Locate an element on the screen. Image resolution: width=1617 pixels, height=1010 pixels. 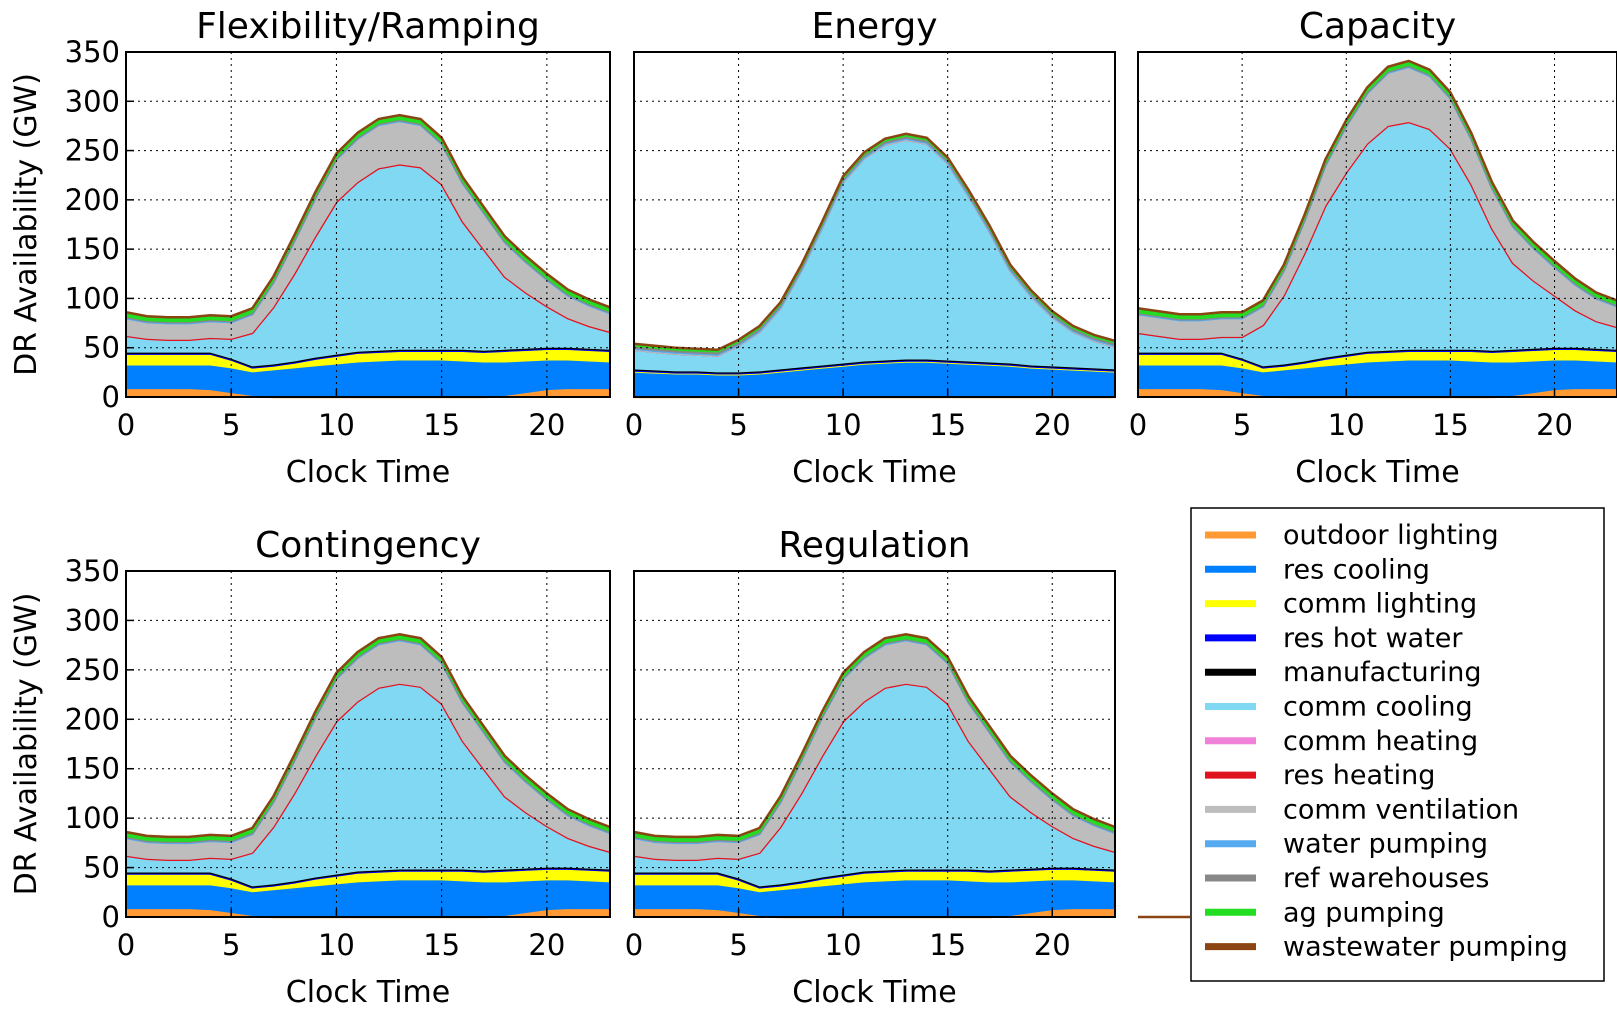
legend-label: manufacturing is located at coordinates (1382, 672).